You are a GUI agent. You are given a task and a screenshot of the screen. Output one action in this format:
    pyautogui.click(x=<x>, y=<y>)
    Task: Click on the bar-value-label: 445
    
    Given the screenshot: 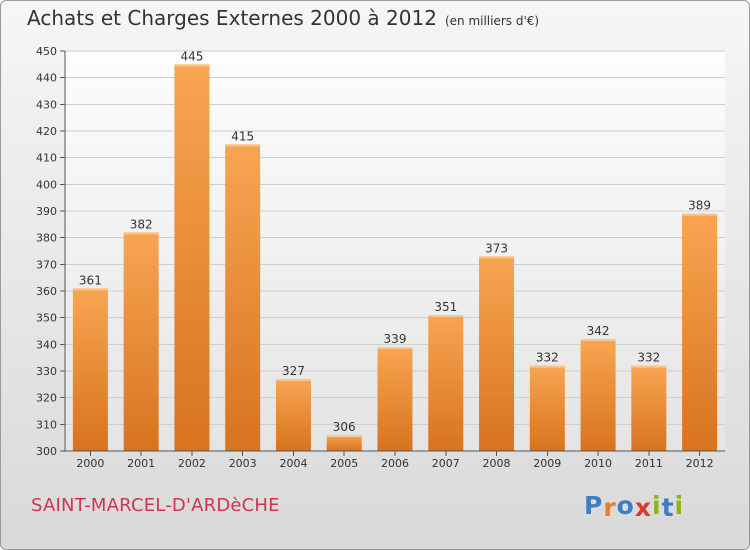 What is the action you would take?
    pyautogui.click(x=191, y=56)
    